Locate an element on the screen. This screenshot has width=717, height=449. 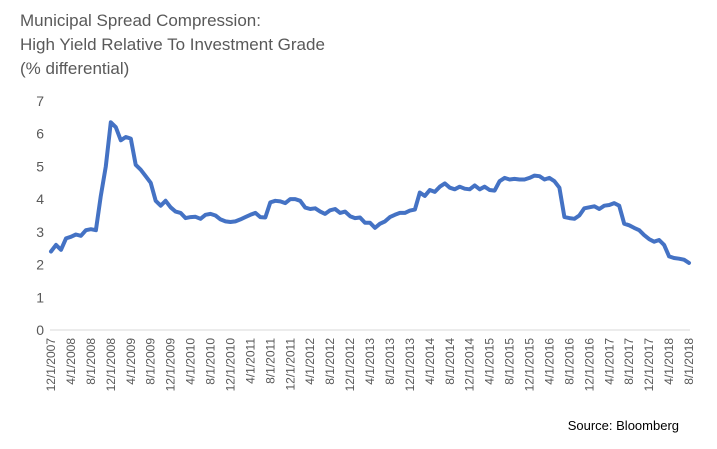
x-tick-label: 8/1/2017 is located at coordinates (629, 361).